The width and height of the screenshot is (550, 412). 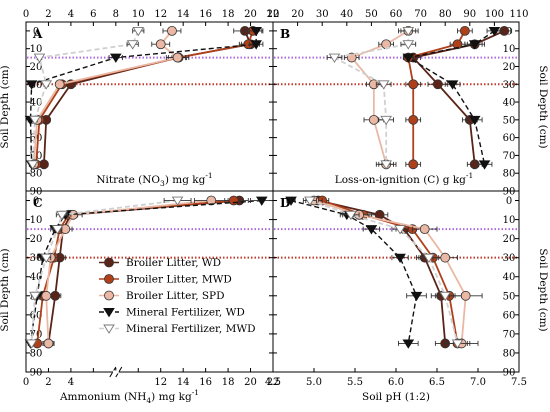 I want to click on axis-break-gap, so click(x=115, y=372).